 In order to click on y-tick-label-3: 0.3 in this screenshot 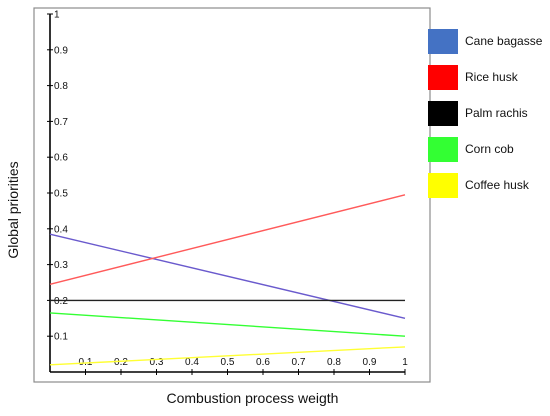, I will do `click(61, 265)`.